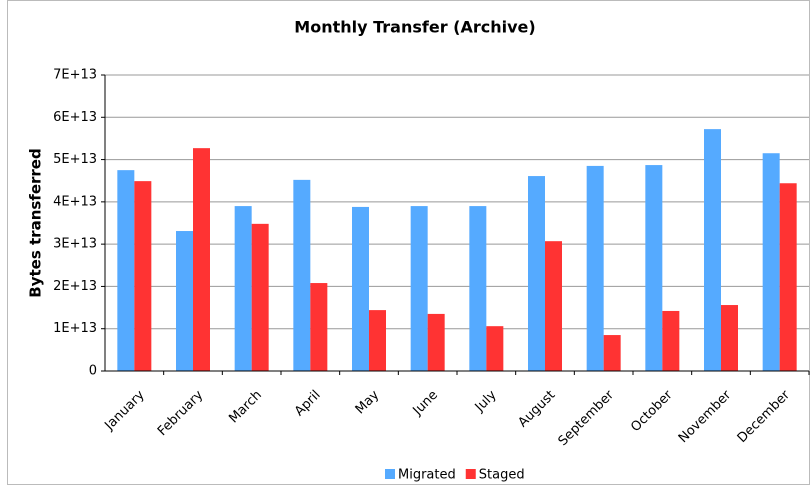  I want to click on x-tick-label: April, so click(308, 404).